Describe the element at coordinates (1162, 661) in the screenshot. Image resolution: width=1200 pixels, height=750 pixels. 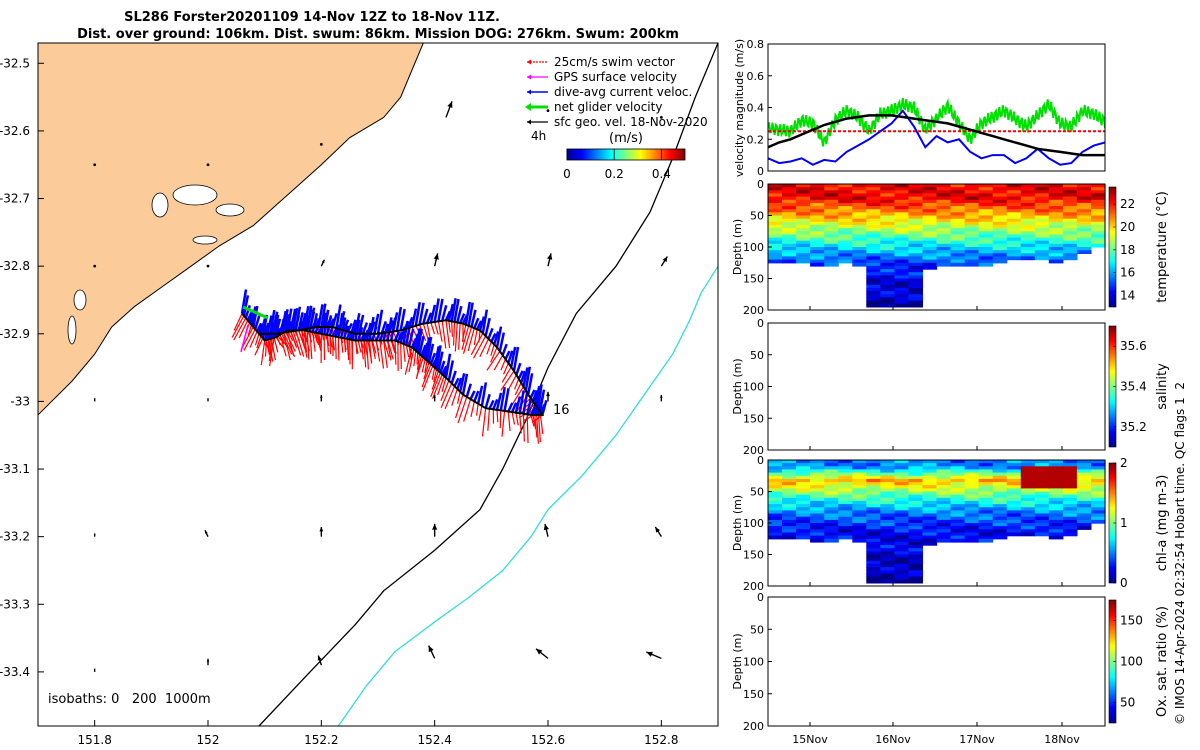
I see `colorbar-label: Ox. sat. ratio (%)` at that location.